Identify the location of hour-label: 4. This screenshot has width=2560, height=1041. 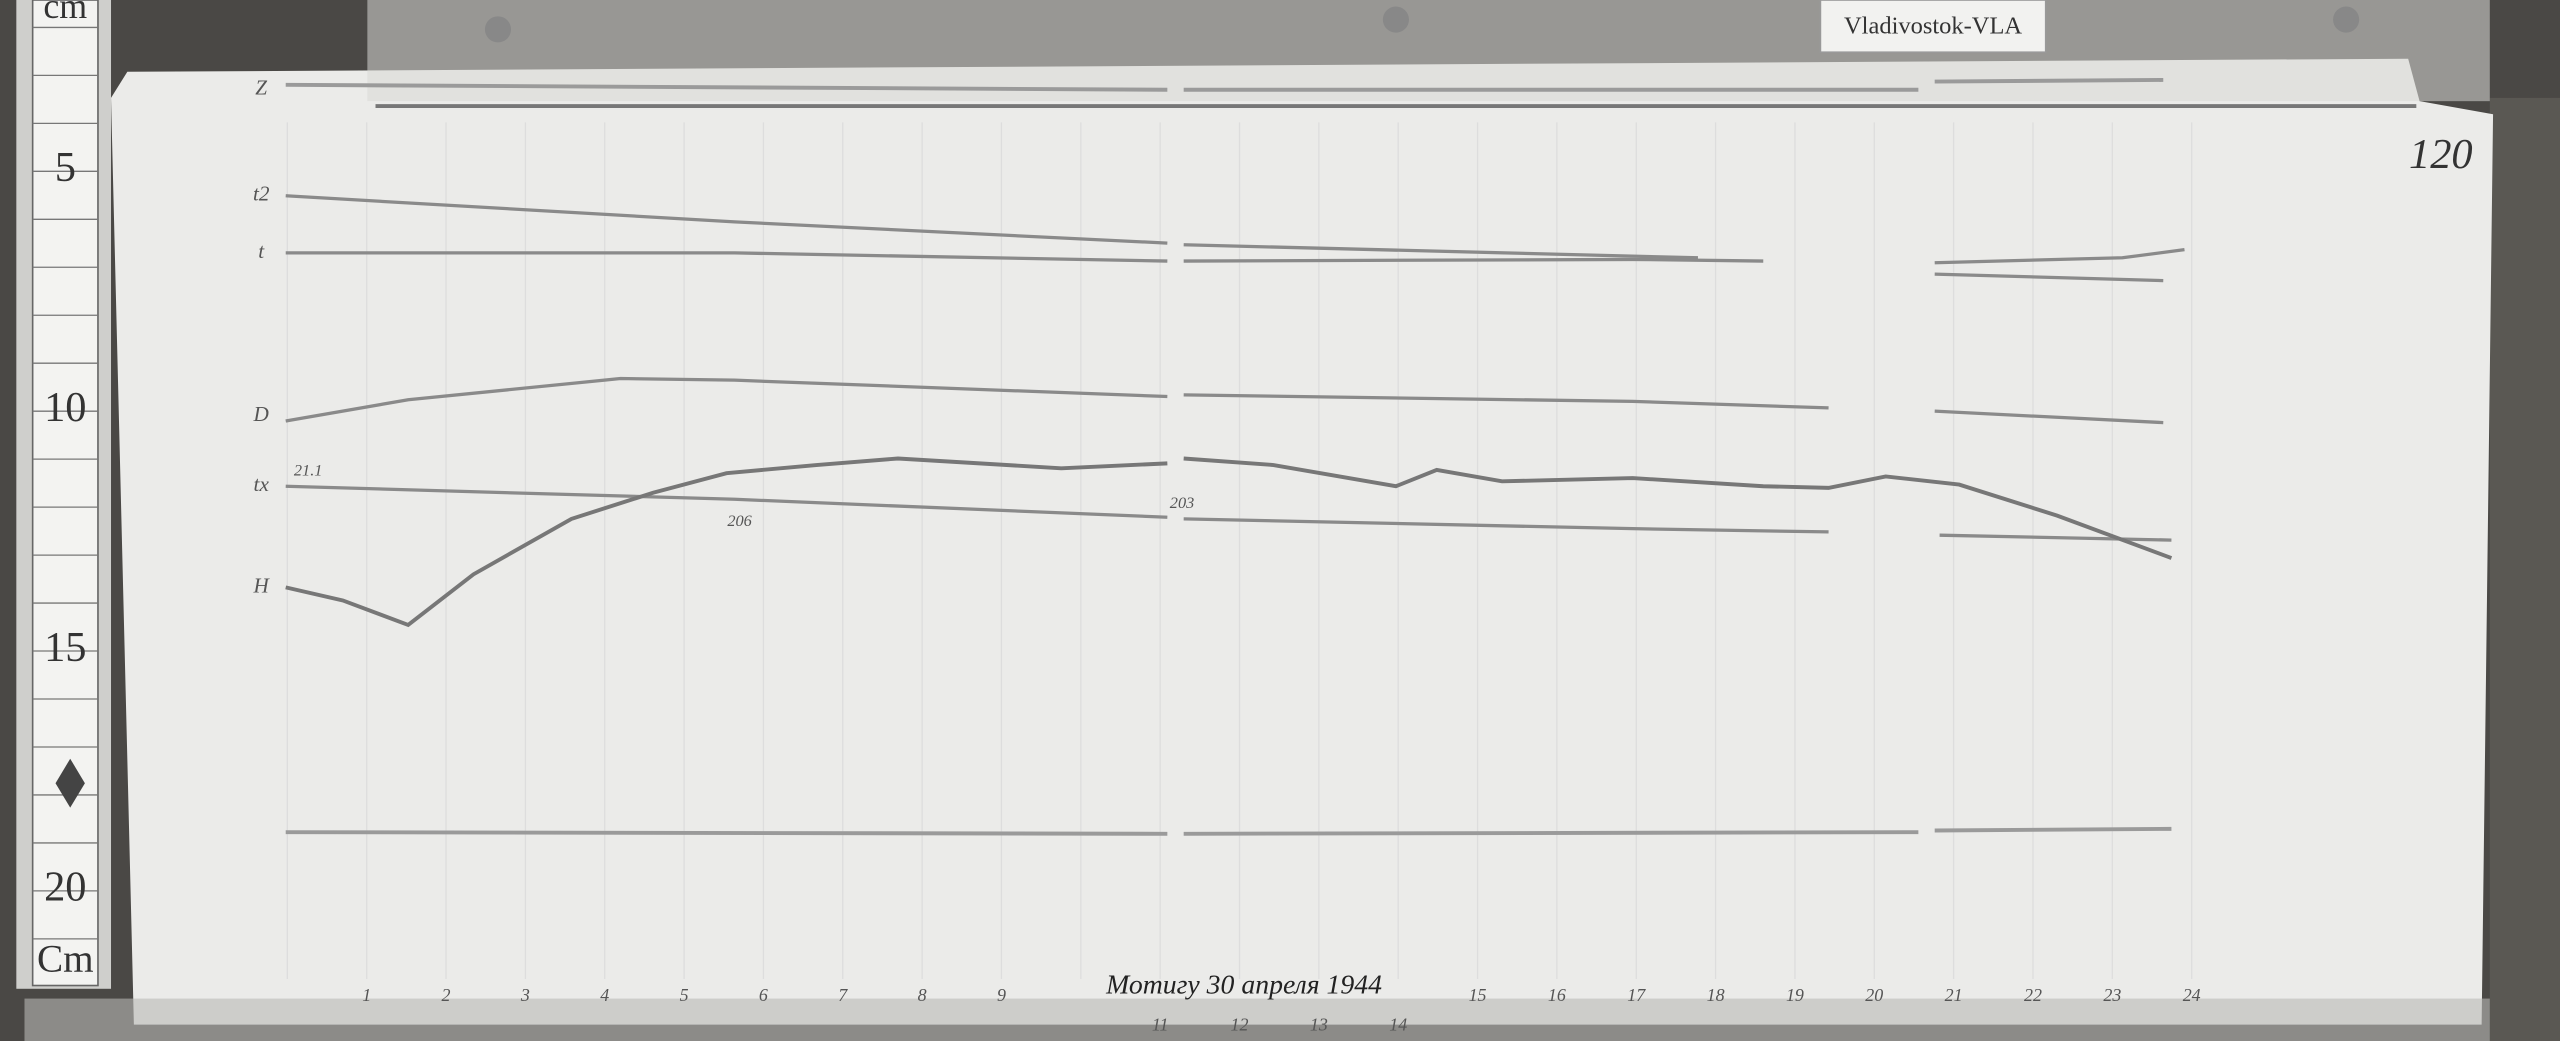
(604, 995).